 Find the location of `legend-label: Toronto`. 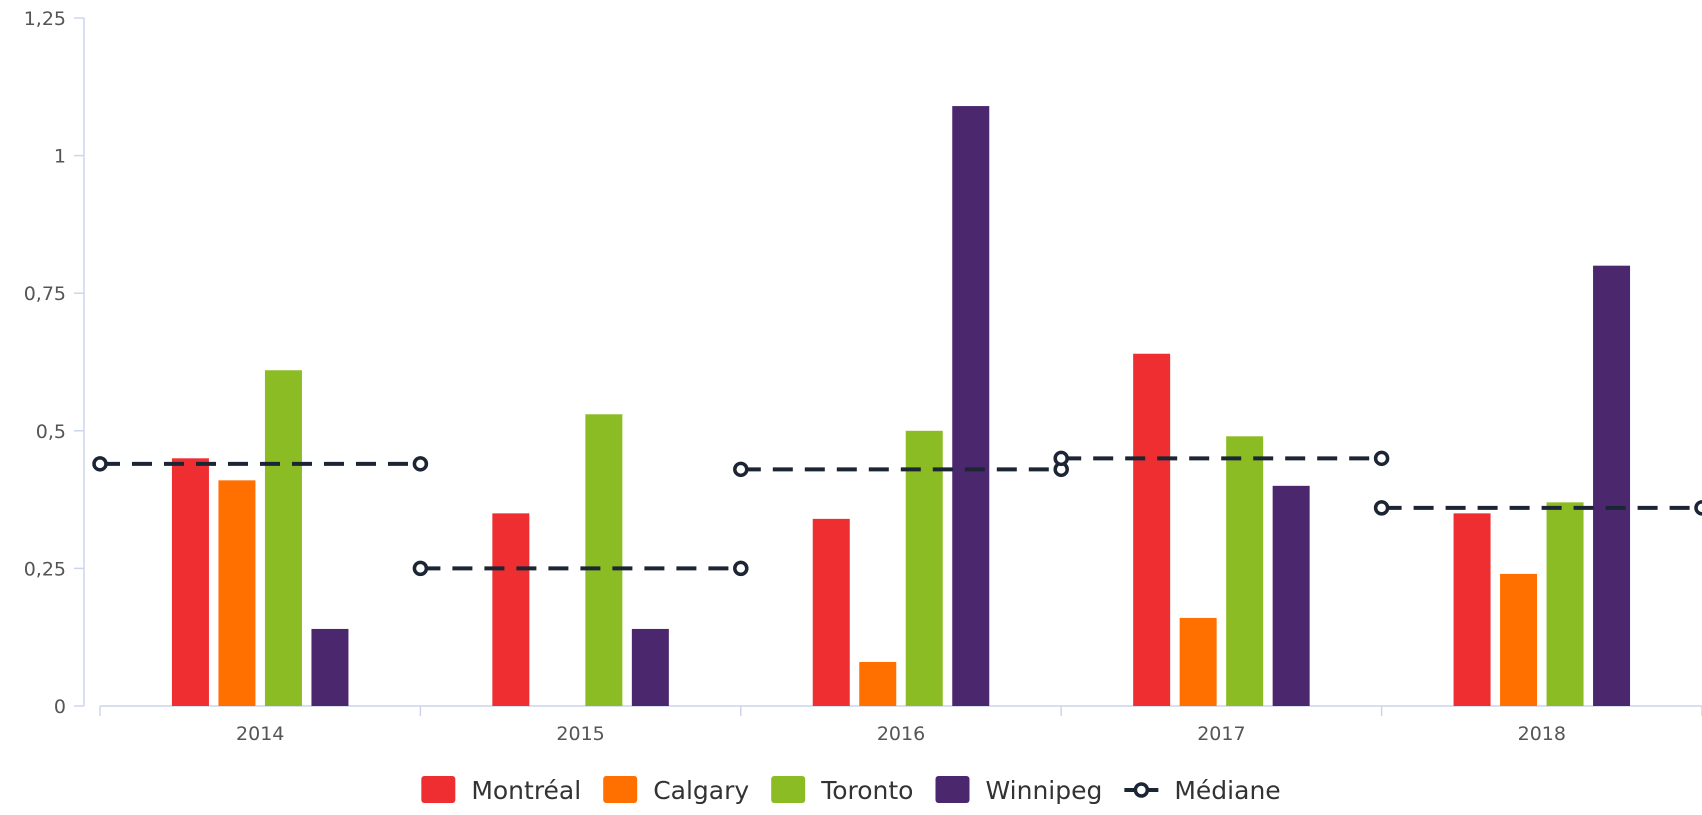

legend-label: Toronto is located at coordinates (866, 790).